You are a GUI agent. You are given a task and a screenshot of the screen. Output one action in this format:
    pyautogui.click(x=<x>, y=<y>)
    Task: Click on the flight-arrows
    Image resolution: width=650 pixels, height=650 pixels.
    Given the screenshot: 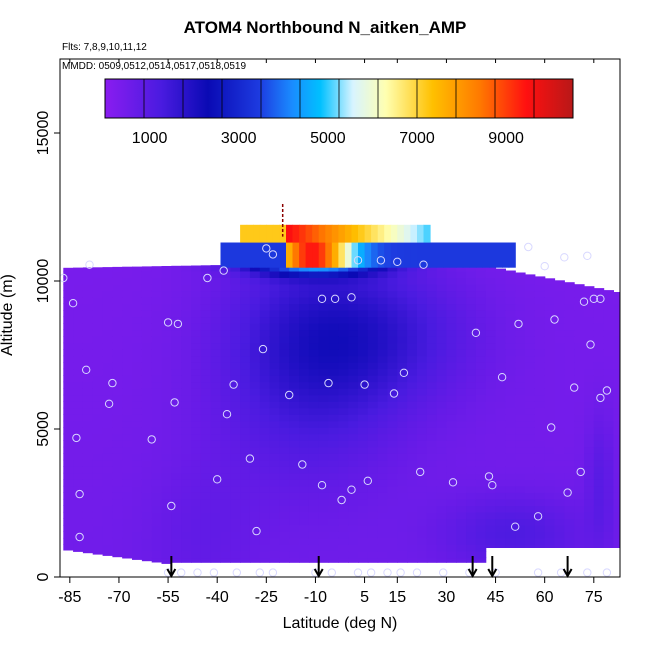 What is the action you would take?
    pyautogui.click(x=369, y=567)
    